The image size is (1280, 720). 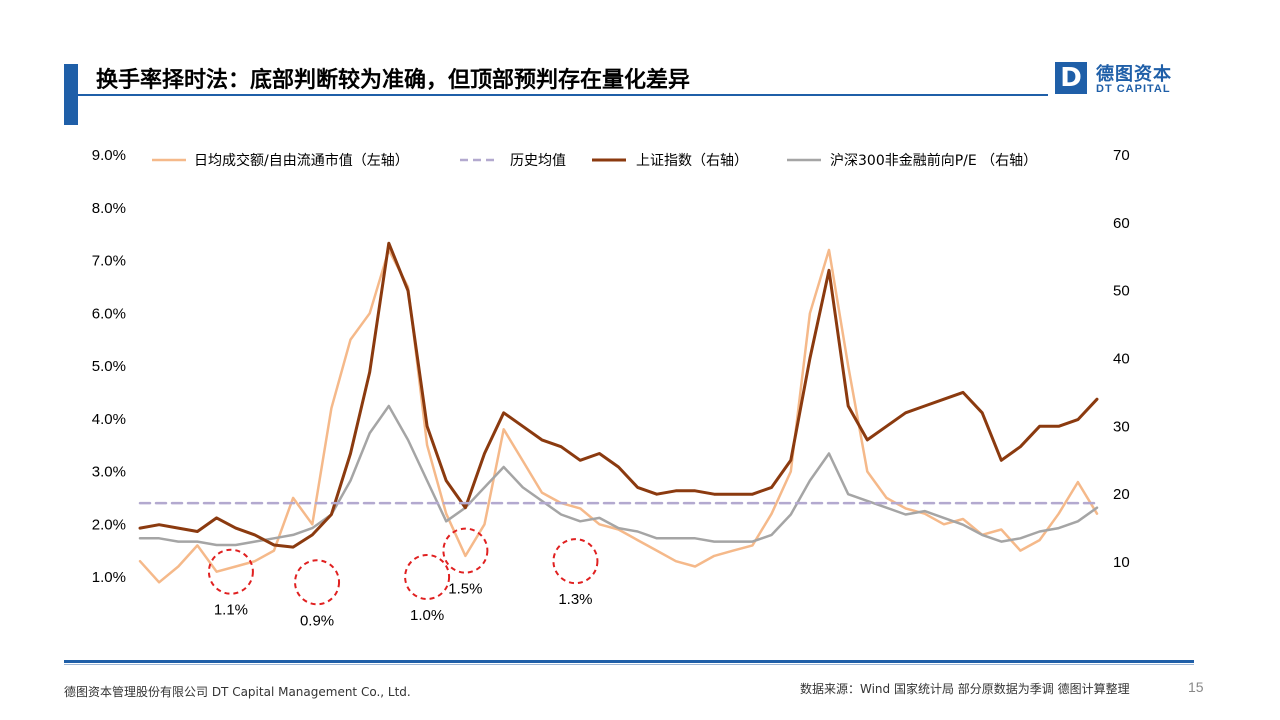 What do you see at coordinates (109, 313) in the screenshot?
I see `left-tick-label: 6.0%` at bounding box center [109, 313].